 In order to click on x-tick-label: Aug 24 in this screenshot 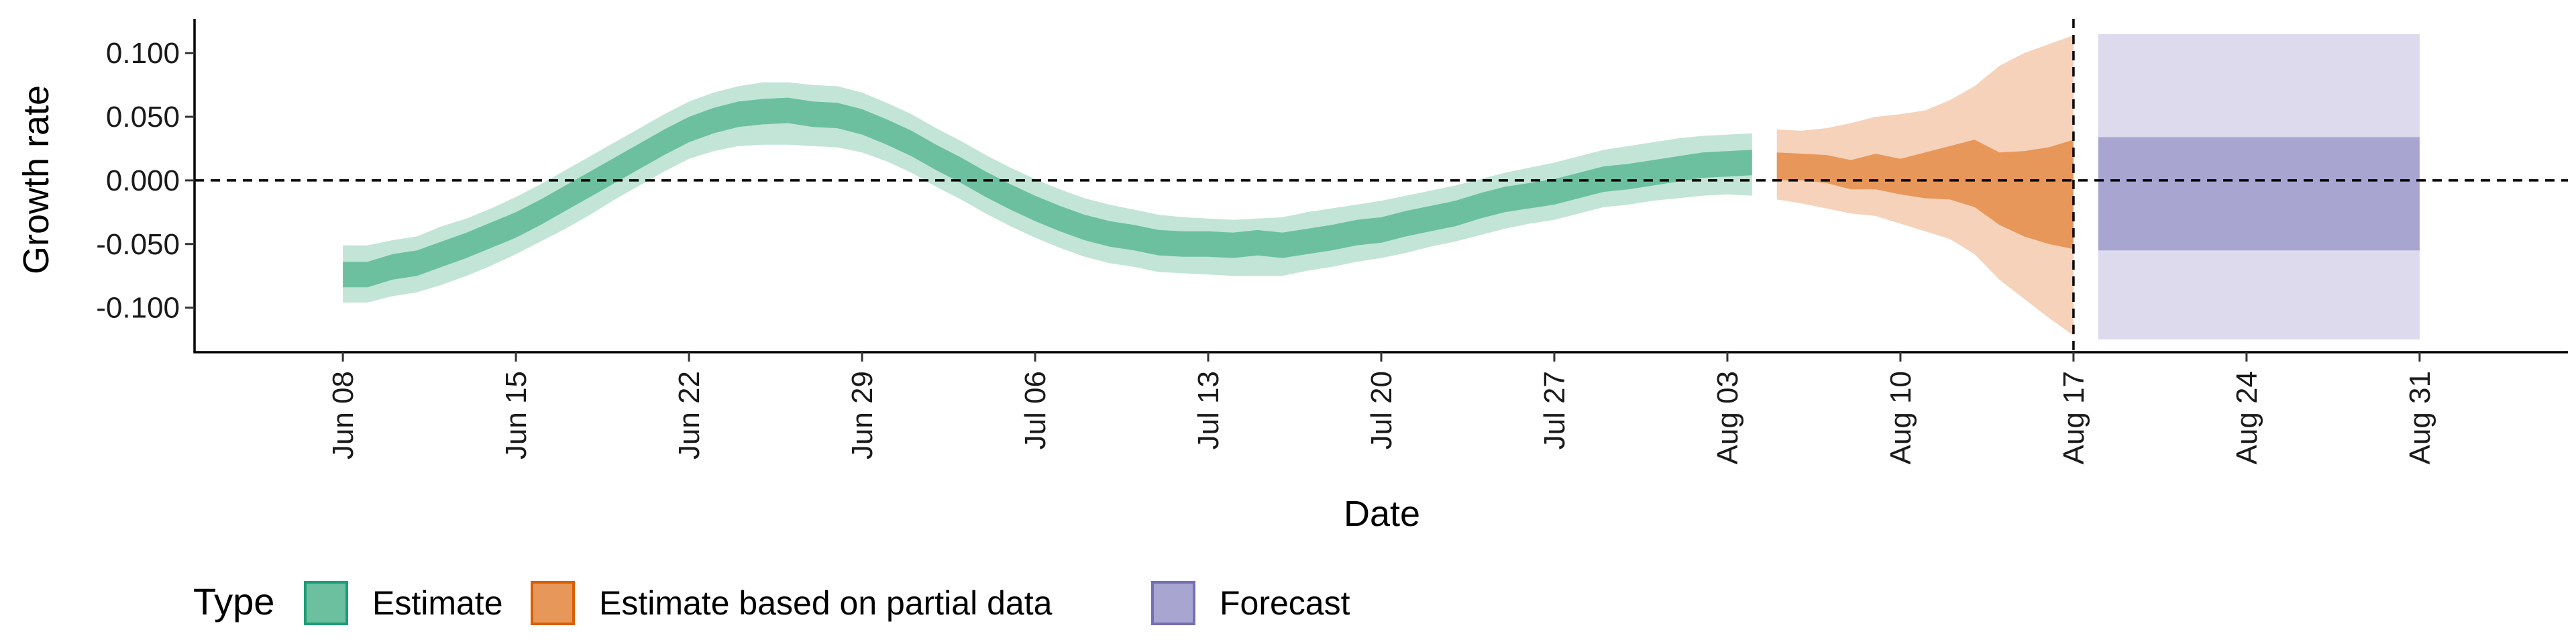, I will do `click(2247, 417)`.